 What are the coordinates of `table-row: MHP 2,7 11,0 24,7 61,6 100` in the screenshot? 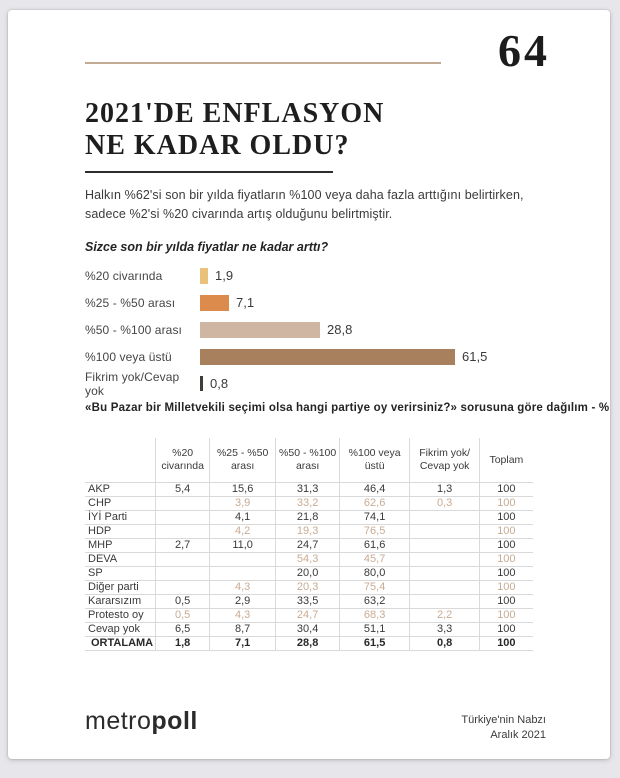 It's located at (309, 545).